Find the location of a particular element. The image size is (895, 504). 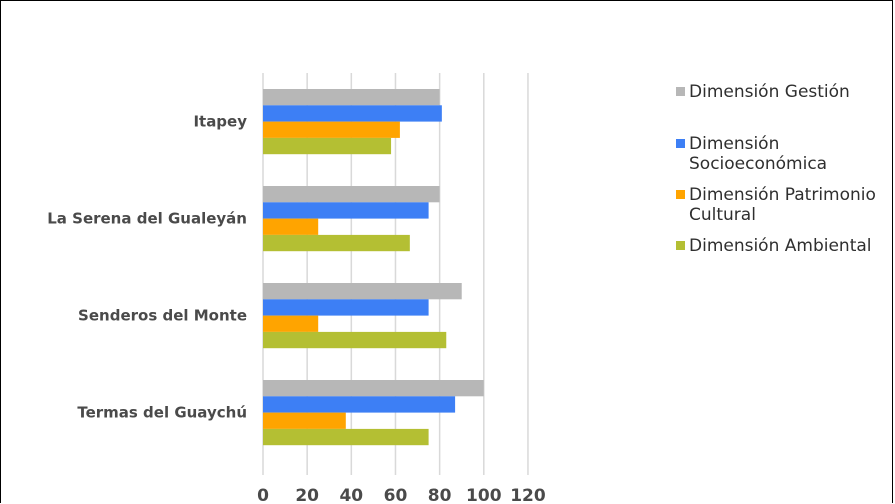

legend-label: Dimensión Patrimonio is located at coordinates (782, 195).